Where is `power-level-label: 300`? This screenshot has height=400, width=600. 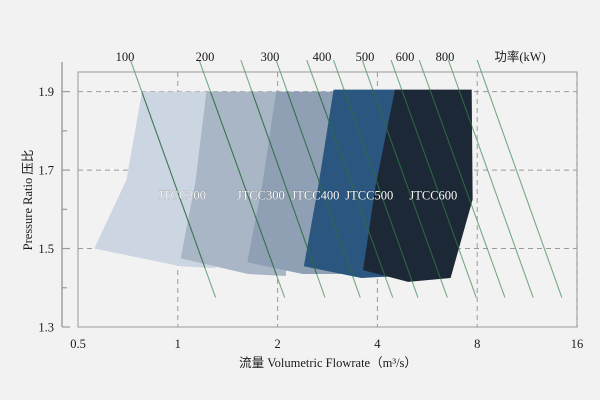 power-level-label: 300 is located at coordinates (270, 57).